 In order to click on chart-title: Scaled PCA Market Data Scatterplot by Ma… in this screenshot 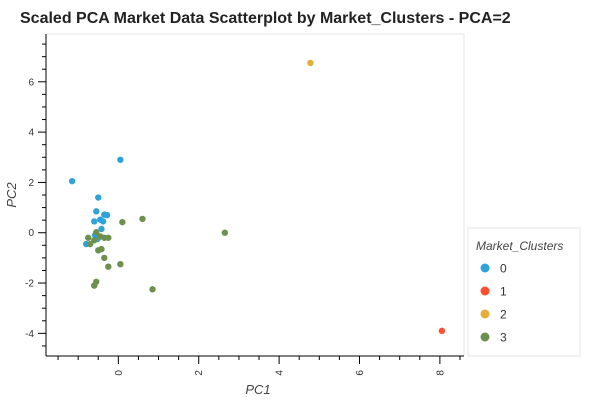, I will do `click(265, 18)`.